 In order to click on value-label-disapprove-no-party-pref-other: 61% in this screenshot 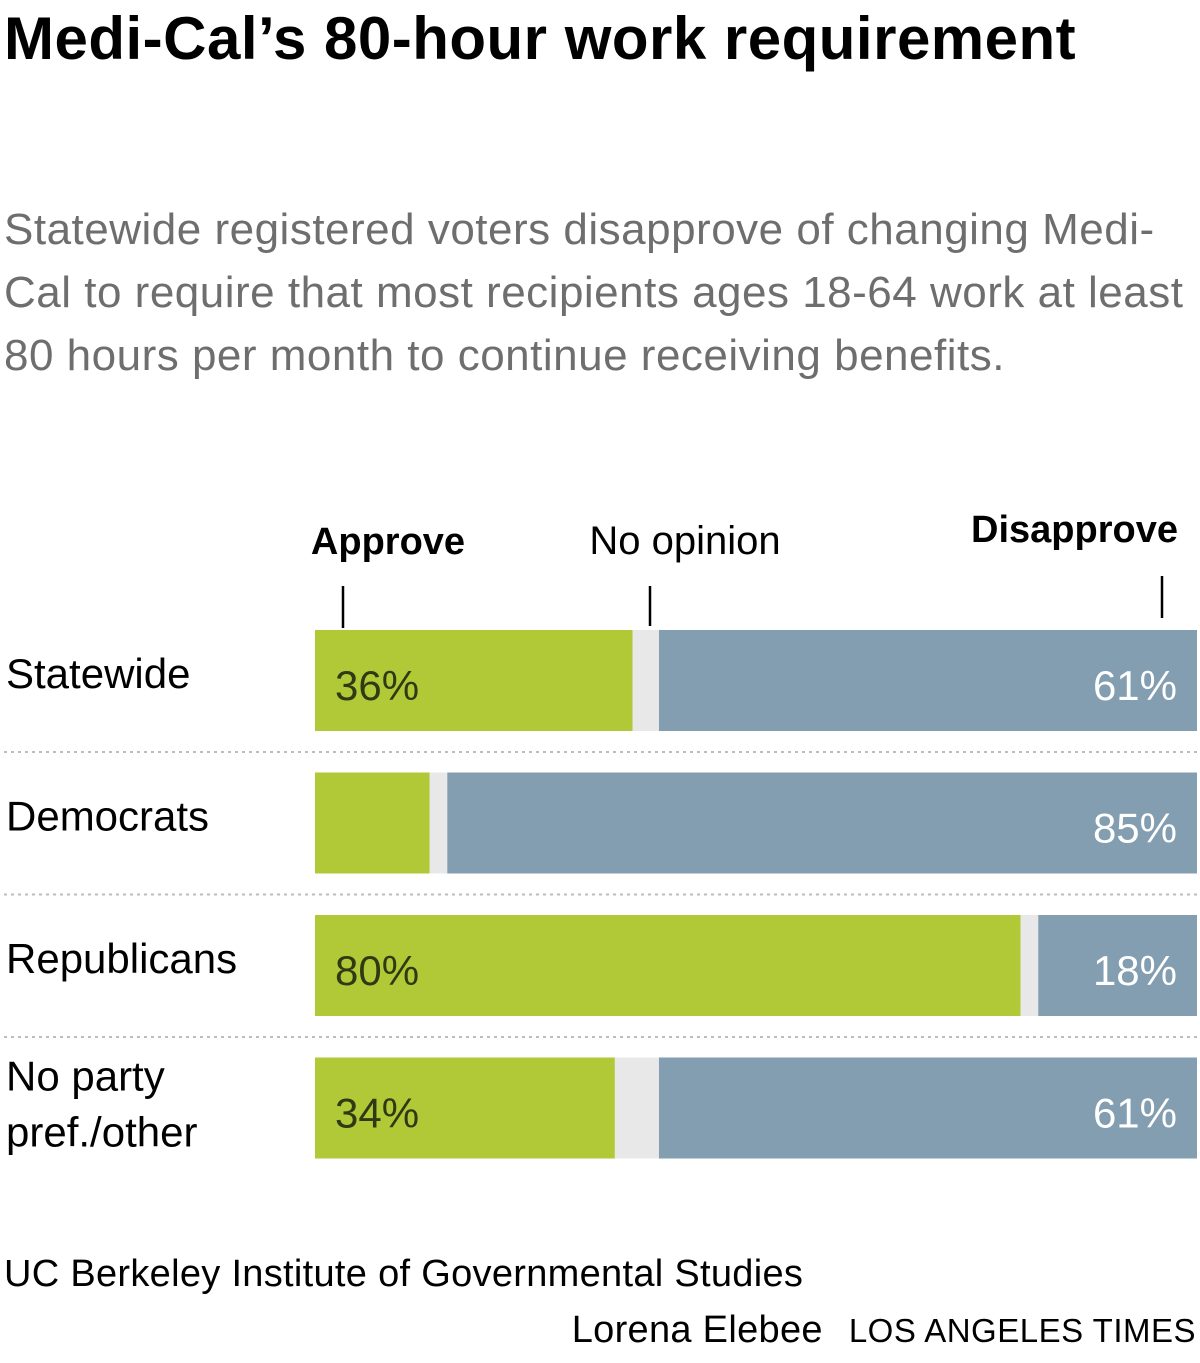, I will do `click(1135, 1113)`.